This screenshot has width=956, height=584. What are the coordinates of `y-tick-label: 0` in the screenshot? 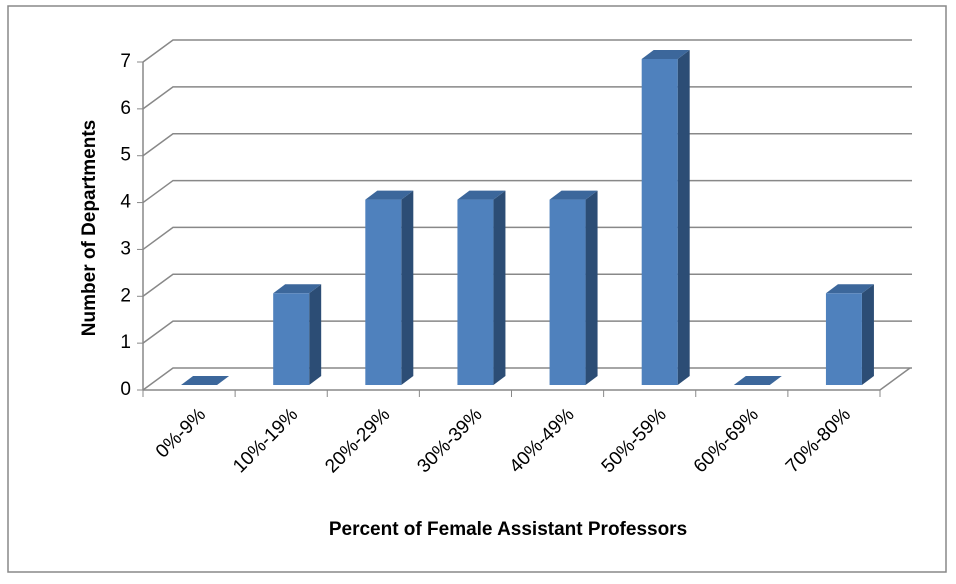 It's located at (125, 389).